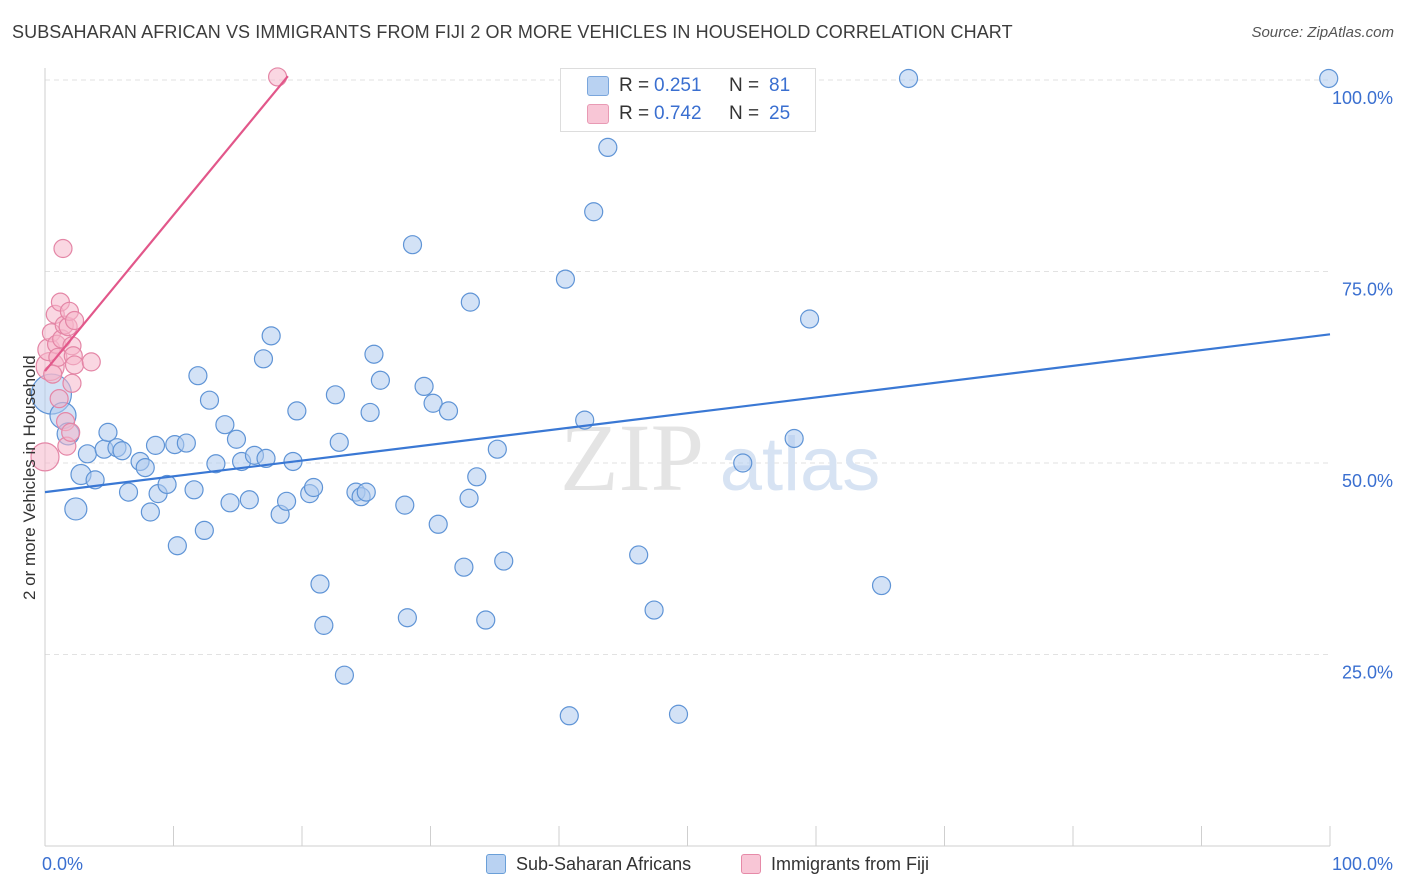 The width and height of the screenshot is (1406, 892). I want to click on legend-item-sub-saharan: Sub-Saharan Africans, so click(588, 864).